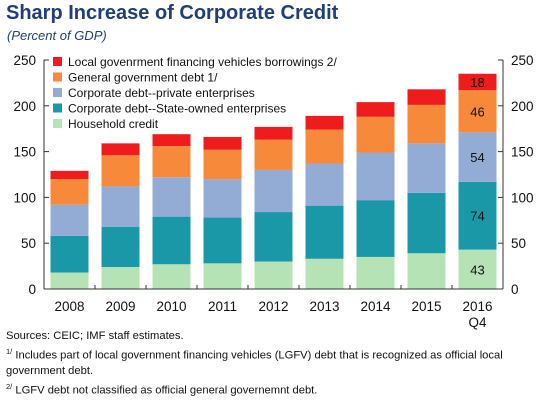 Image resolution: width=550 pixels, height=402 pixels. I want to click on x-tick-label-2015: 2015, so click(426, 306).